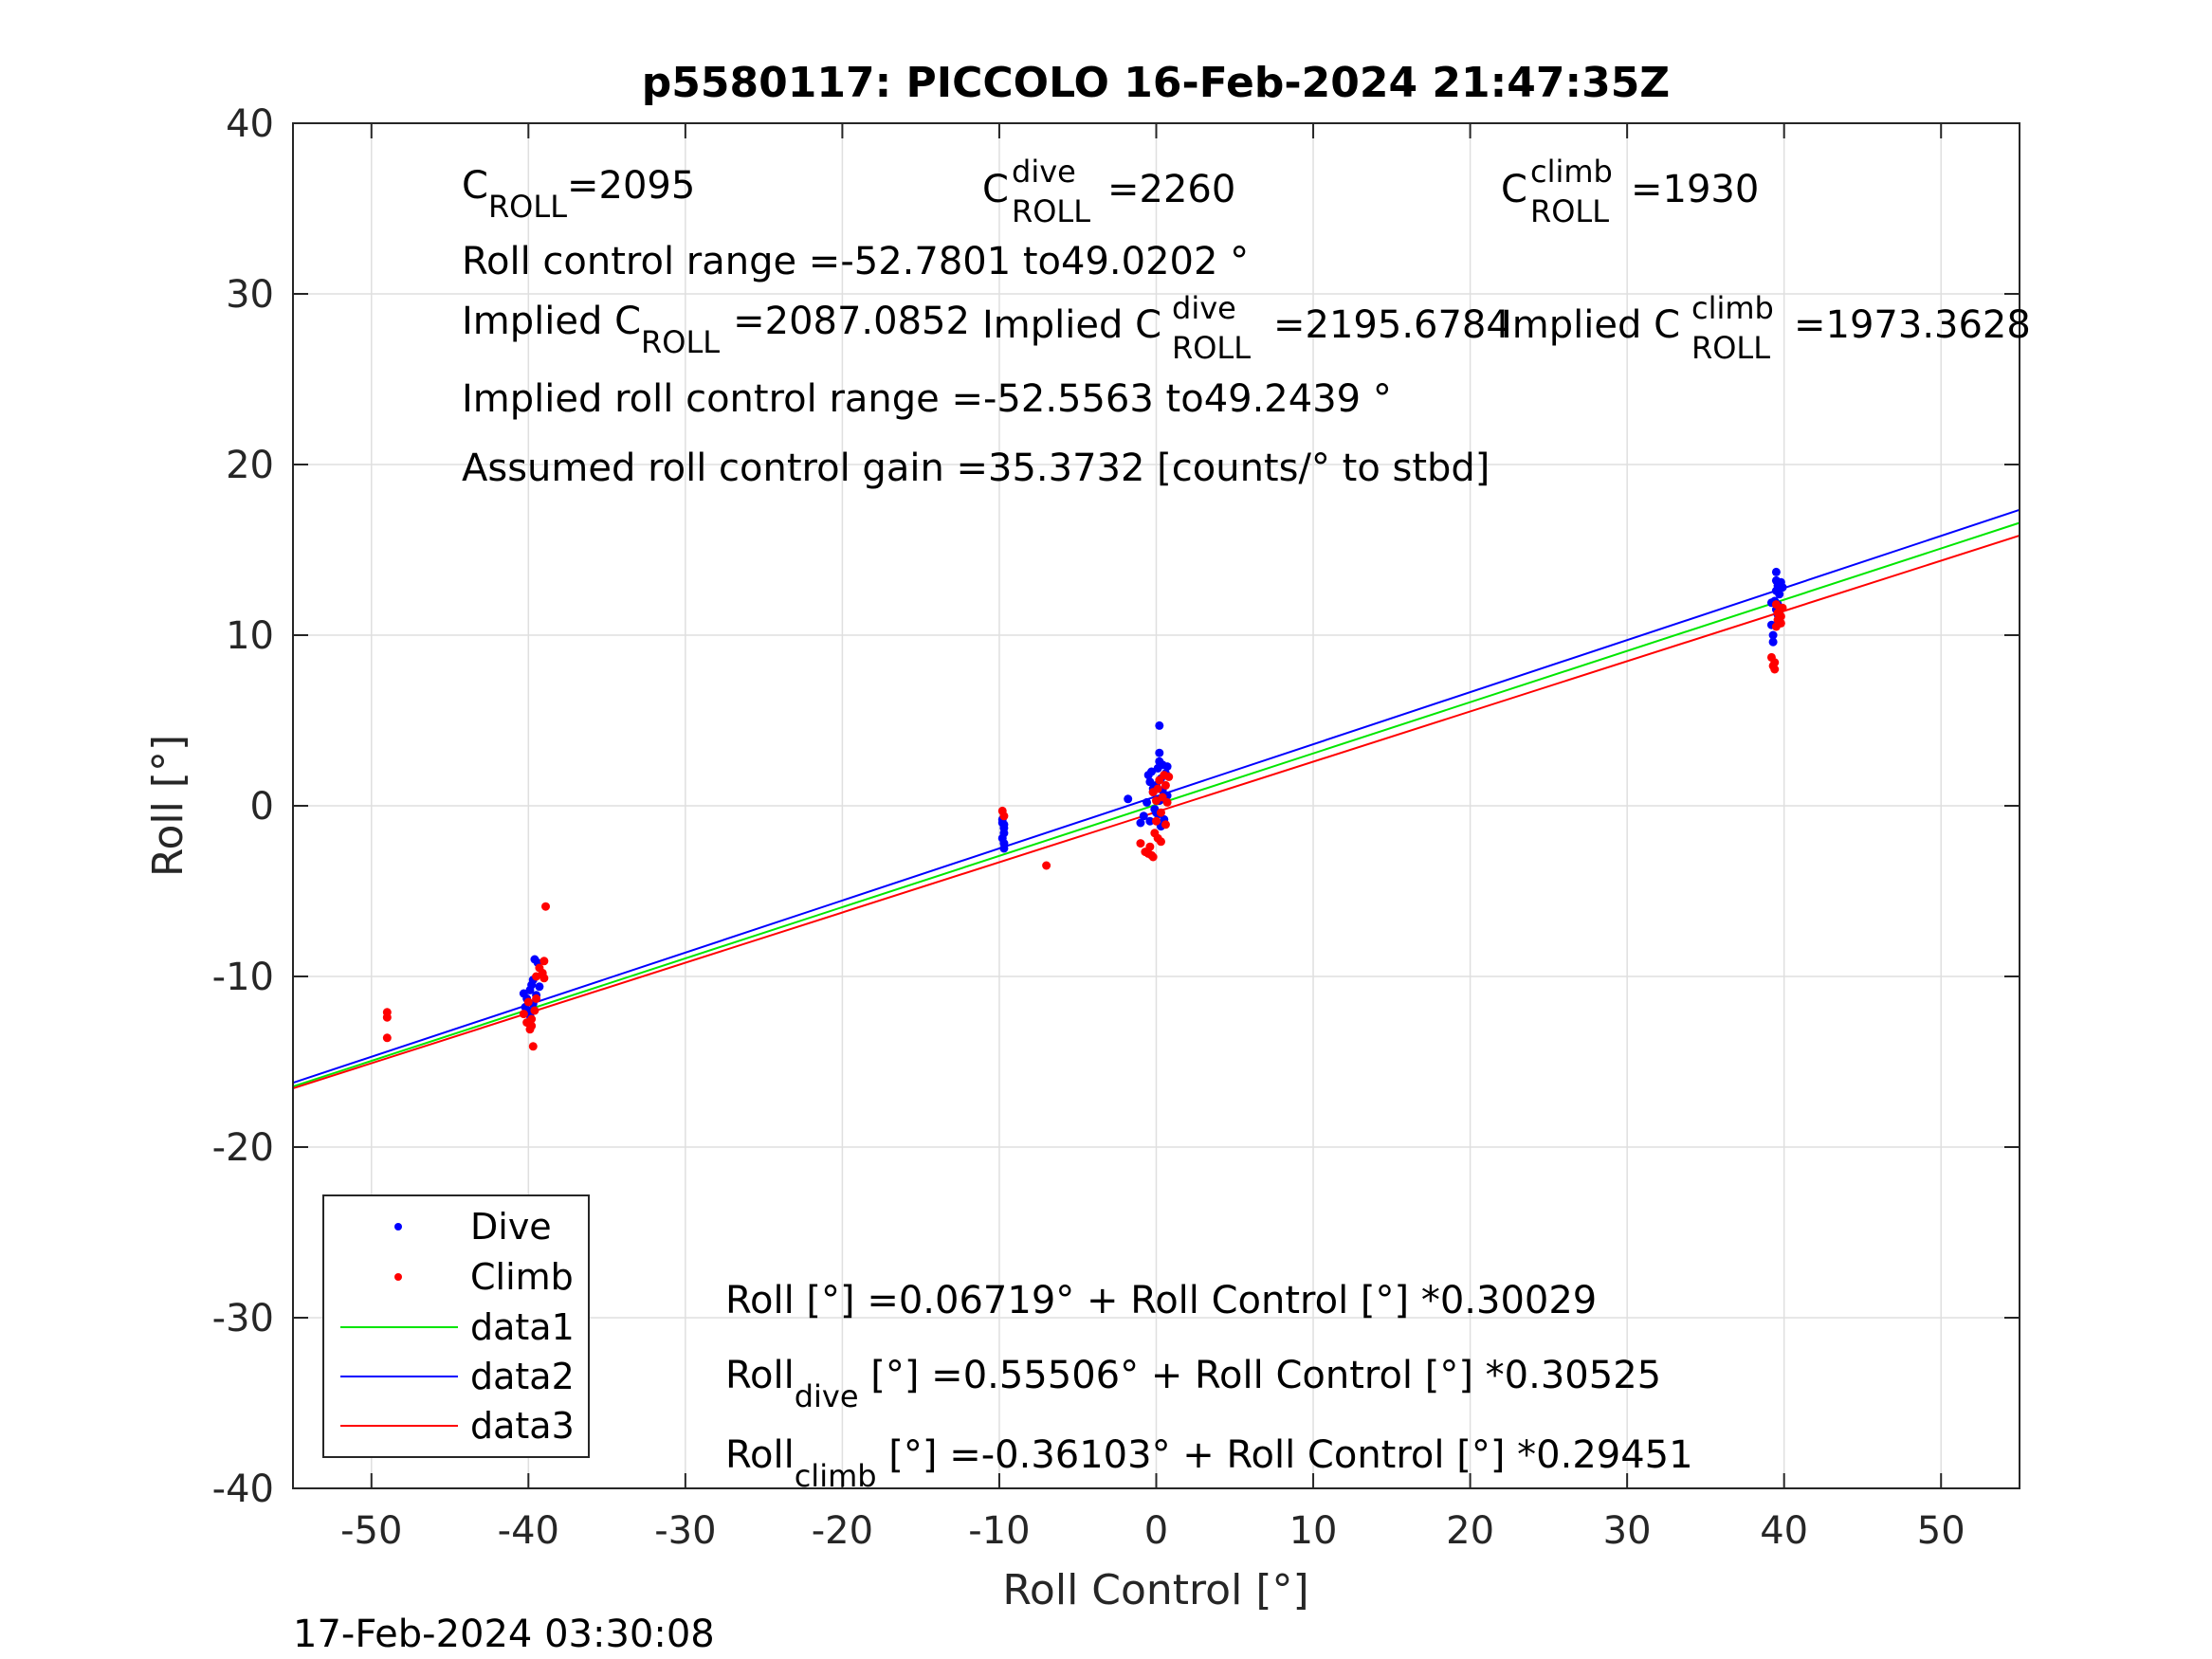 The image size is (2212, 1659). Describe the element at coordinates (250, 124) in the screenshot. I see `y-tick-label: 40` at that location.